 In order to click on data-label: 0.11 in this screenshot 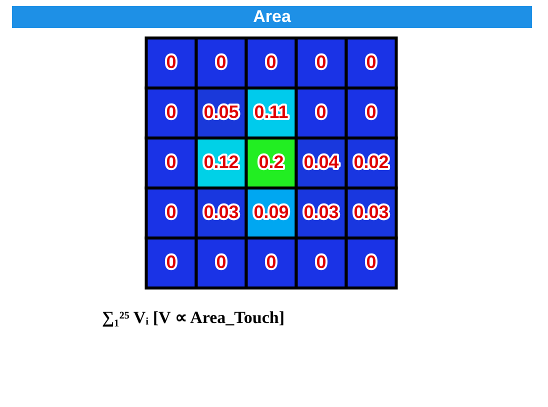, I will do `click(271, 112)`.